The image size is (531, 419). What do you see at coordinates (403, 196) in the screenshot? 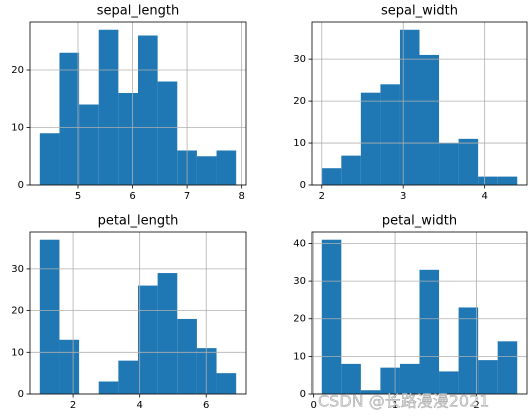
I see `x-tick-label: 3` at bounding box center [403, 196].